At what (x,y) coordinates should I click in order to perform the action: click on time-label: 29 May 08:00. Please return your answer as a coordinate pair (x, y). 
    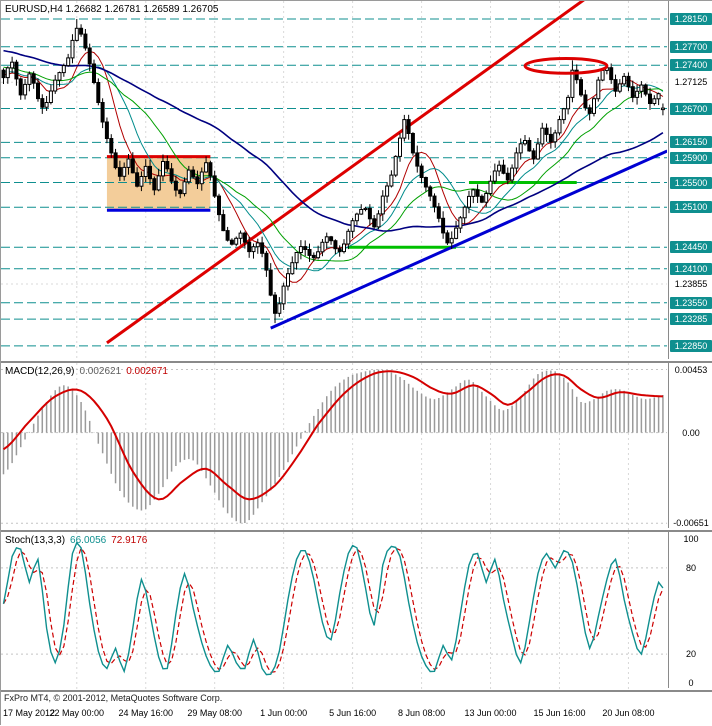
    Looking at the image, I should click on (214, 713).